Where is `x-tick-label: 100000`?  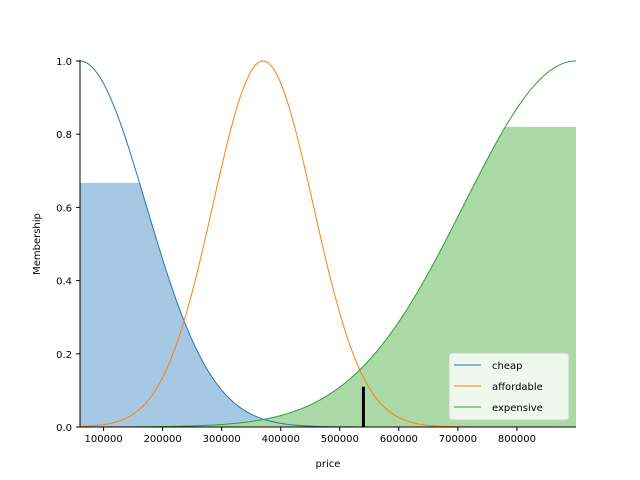 x-tick-label: 100000 is located at coordinates (104, 439).